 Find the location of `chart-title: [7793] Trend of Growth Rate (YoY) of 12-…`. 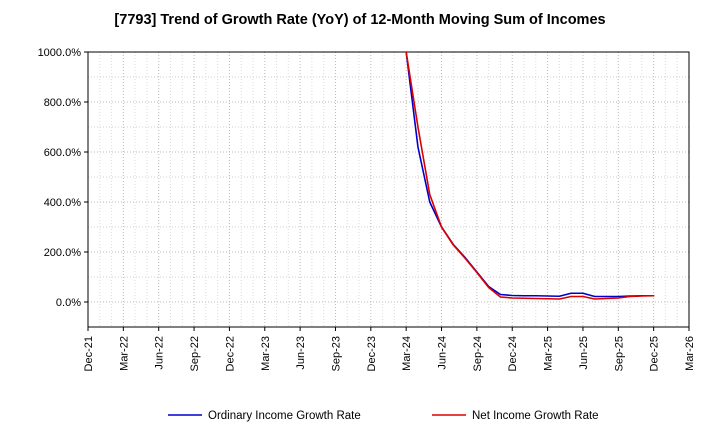

chart-title: [7793] Trend of Growth Rate (YoY) of 12-… is located at coordinates (360, 20).